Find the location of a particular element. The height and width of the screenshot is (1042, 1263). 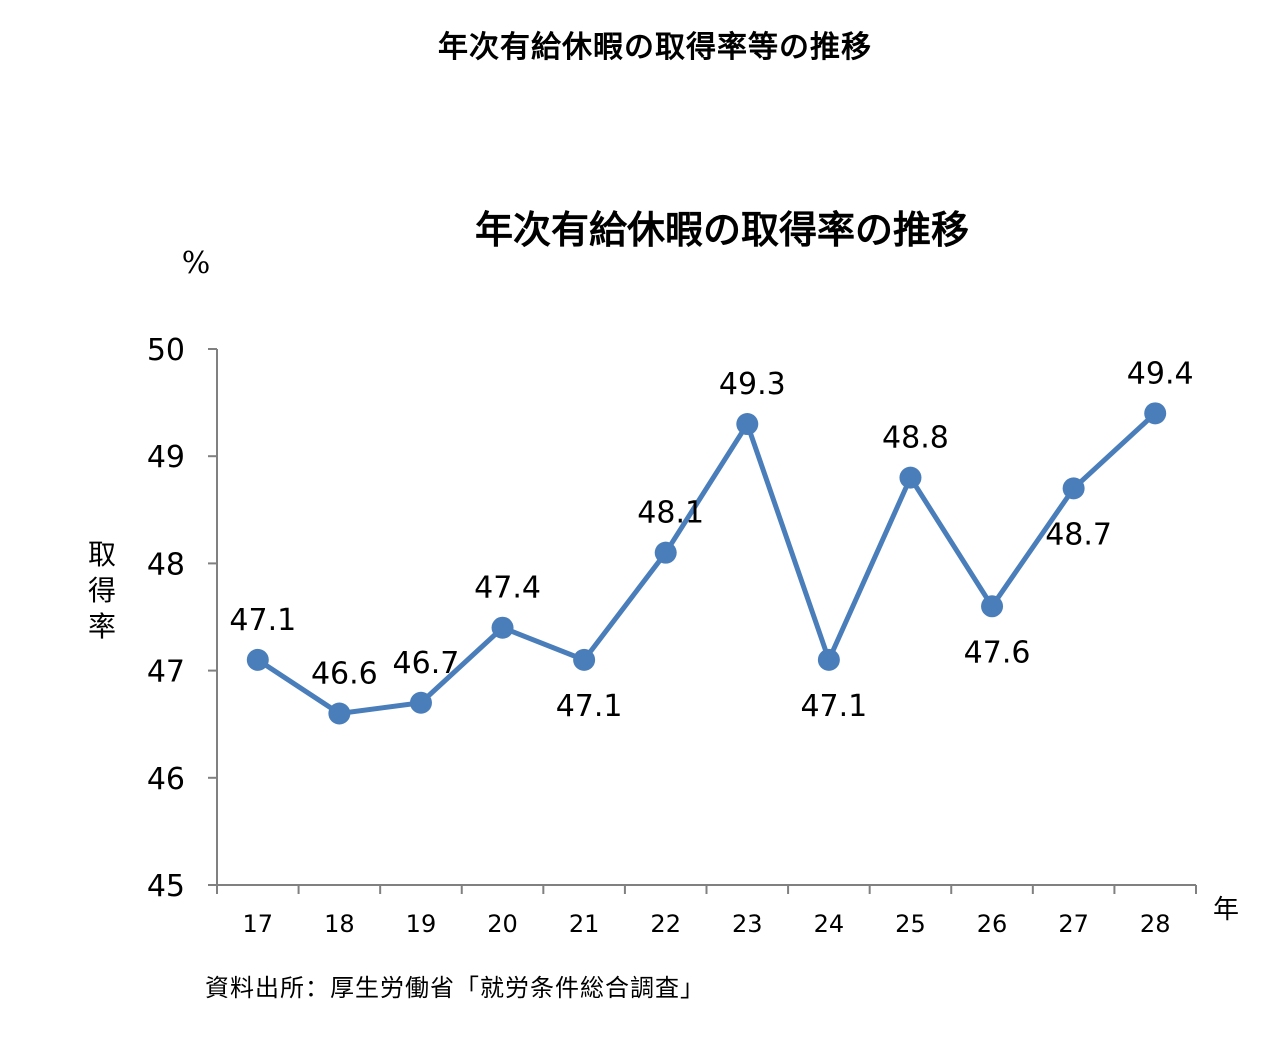

y-axis-title-char: 得 is located at coordinates (102, 590).